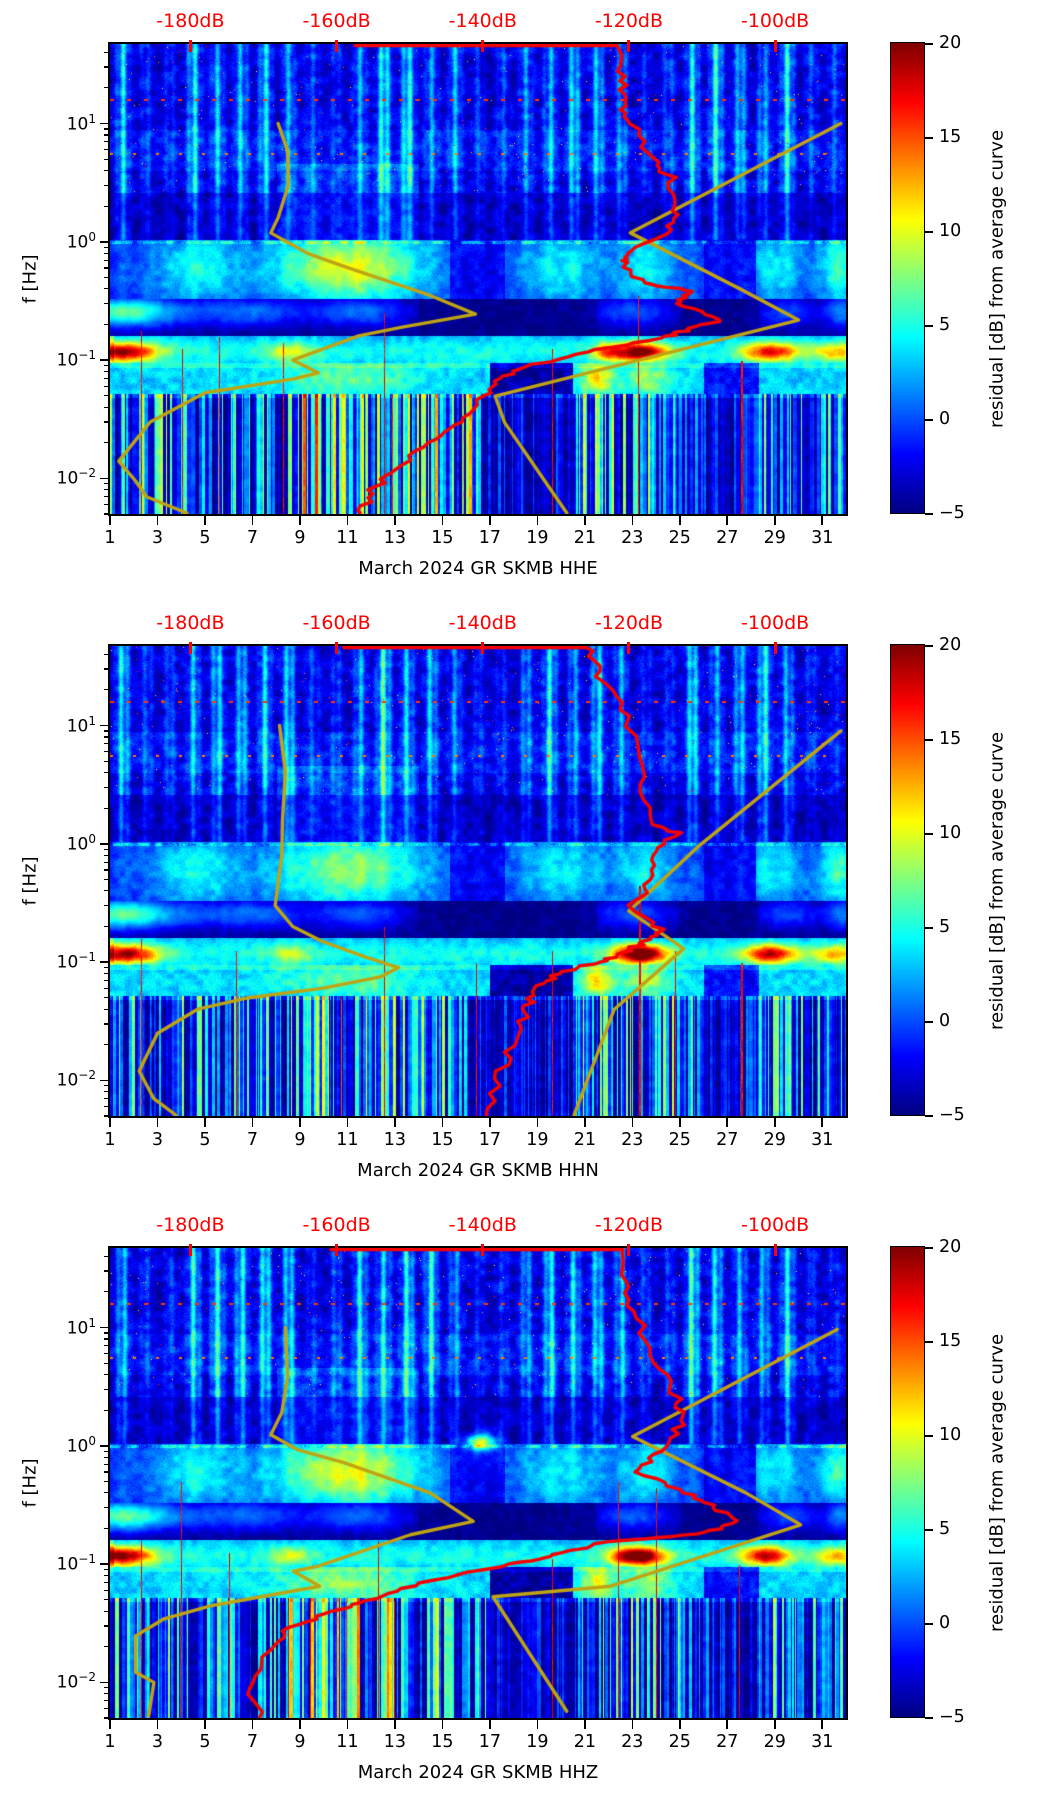  Describe the element at coordinates (489, 1742) in the screenshot. I see `x-axis-tick-label: 17` at that location.